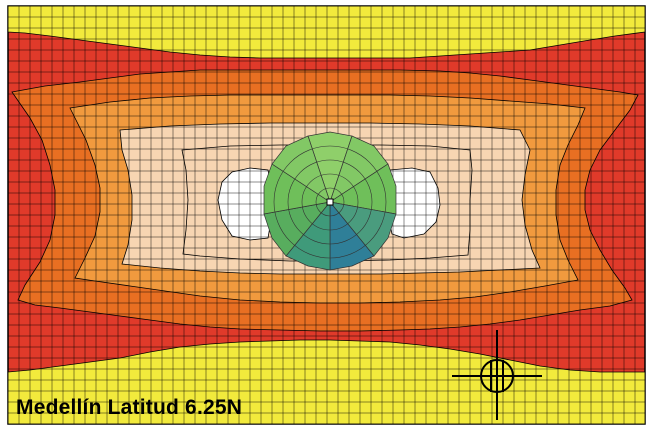  What do you see at coordinates (497, 375) in the screenshot?
I see `north-arrow-crosshair-icon` at bounding box center [497, 375].